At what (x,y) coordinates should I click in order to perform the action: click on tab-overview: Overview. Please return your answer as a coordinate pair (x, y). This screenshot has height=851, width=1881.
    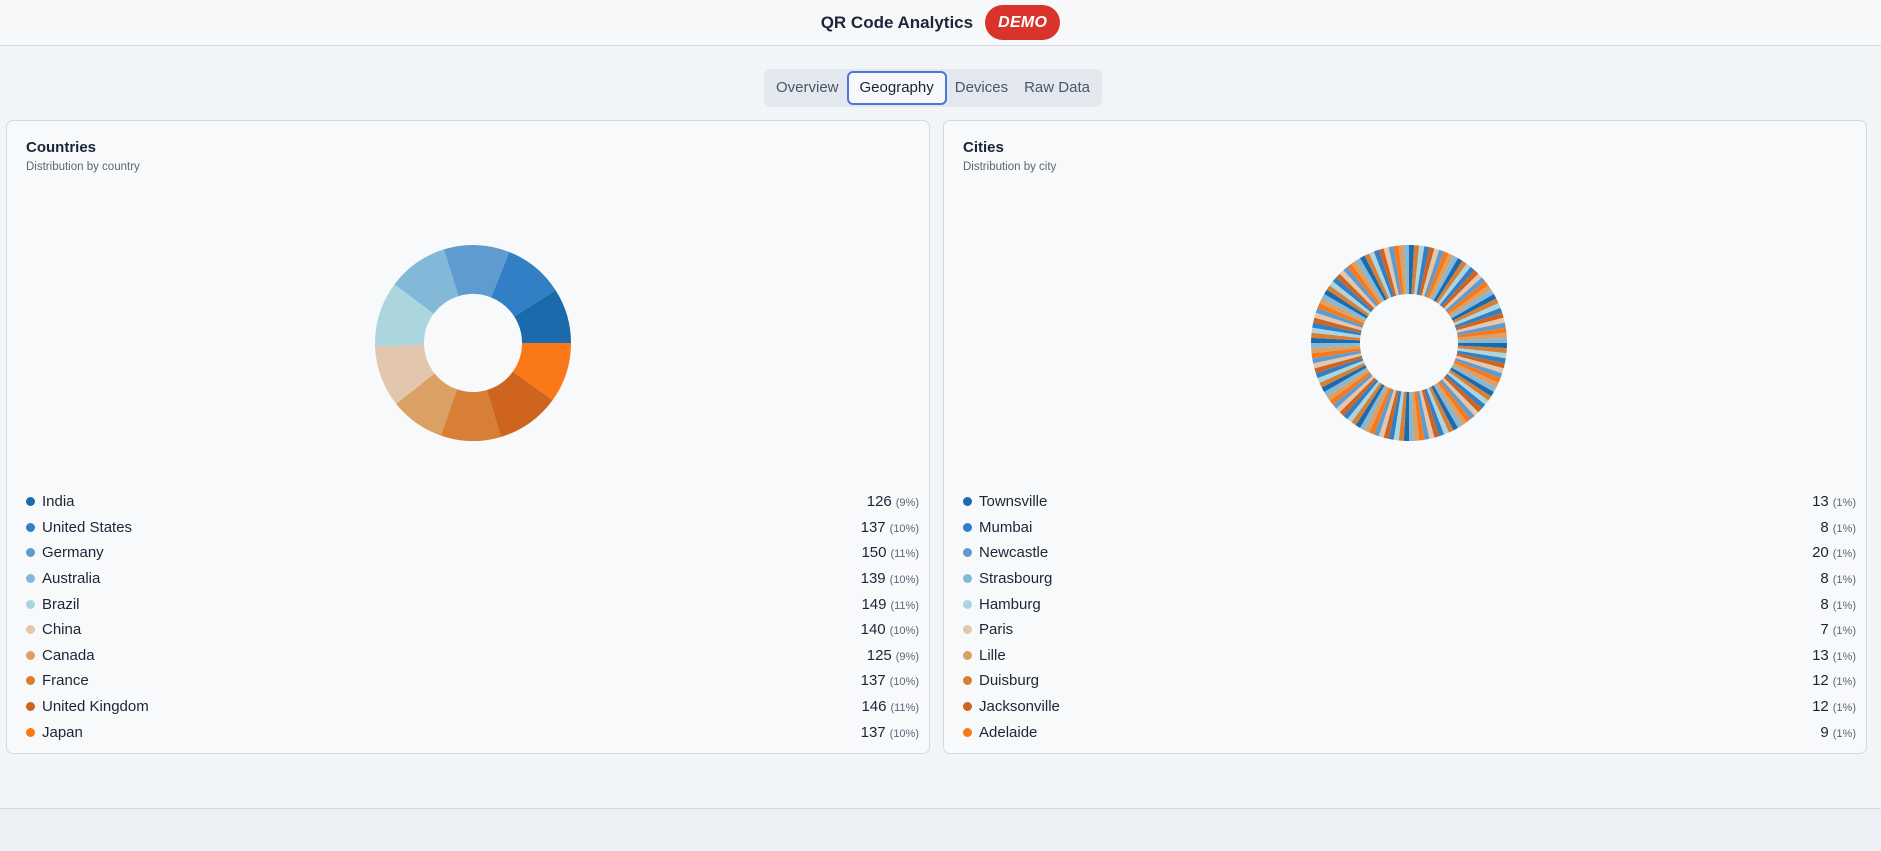
    Looking at the image, I should click on (807, 87).